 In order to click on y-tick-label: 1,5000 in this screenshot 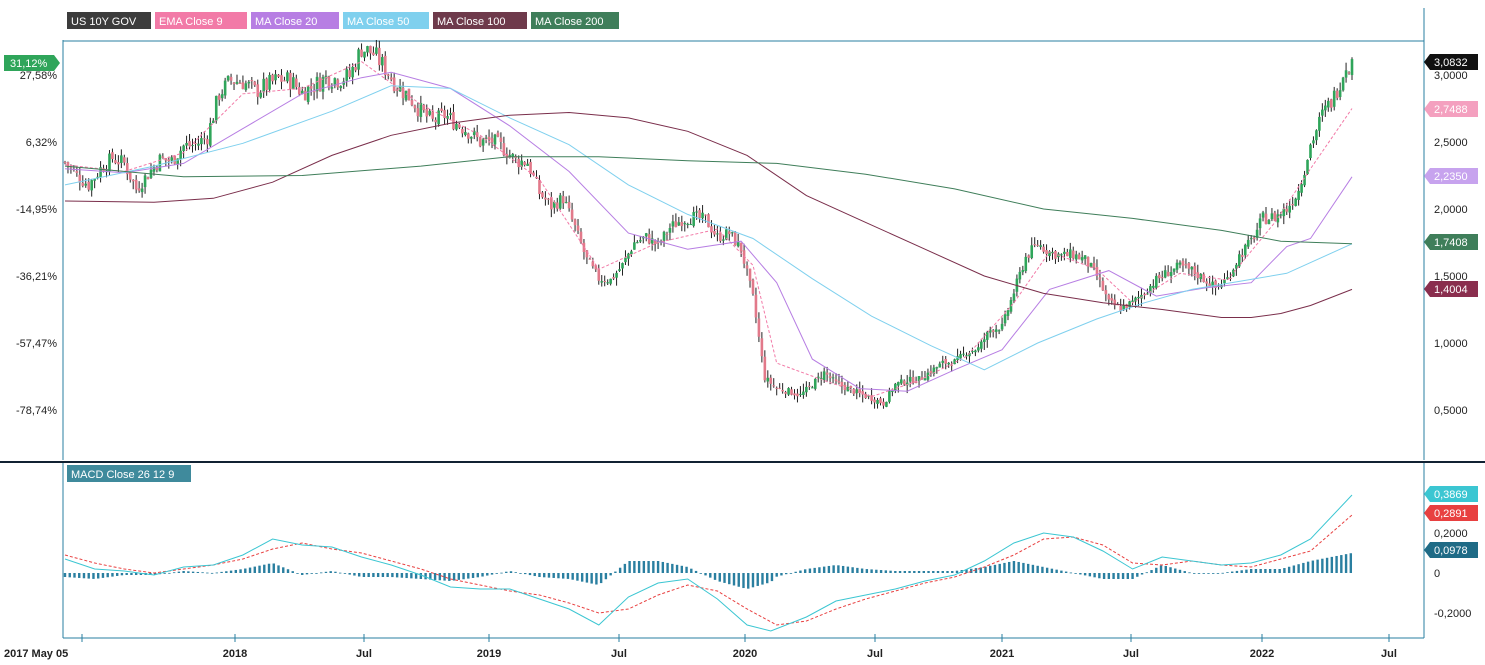, I will do `click(1451, 277)`.